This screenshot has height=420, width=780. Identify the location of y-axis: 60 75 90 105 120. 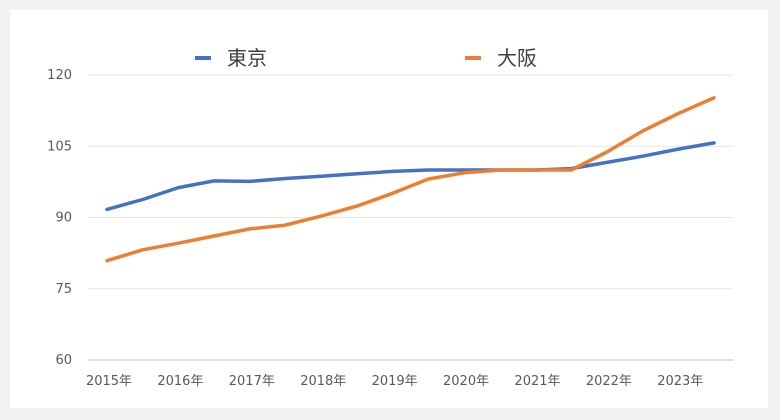
(59, 218).